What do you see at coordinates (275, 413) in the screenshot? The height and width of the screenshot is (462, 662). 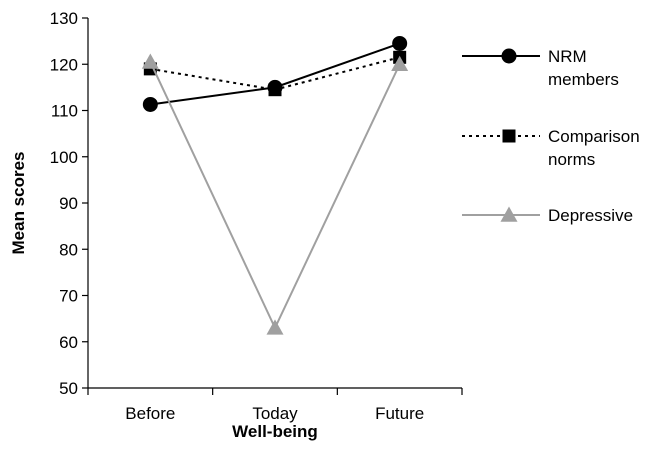 I see `x-tick-label: Today` at bounding box center [275, 413].